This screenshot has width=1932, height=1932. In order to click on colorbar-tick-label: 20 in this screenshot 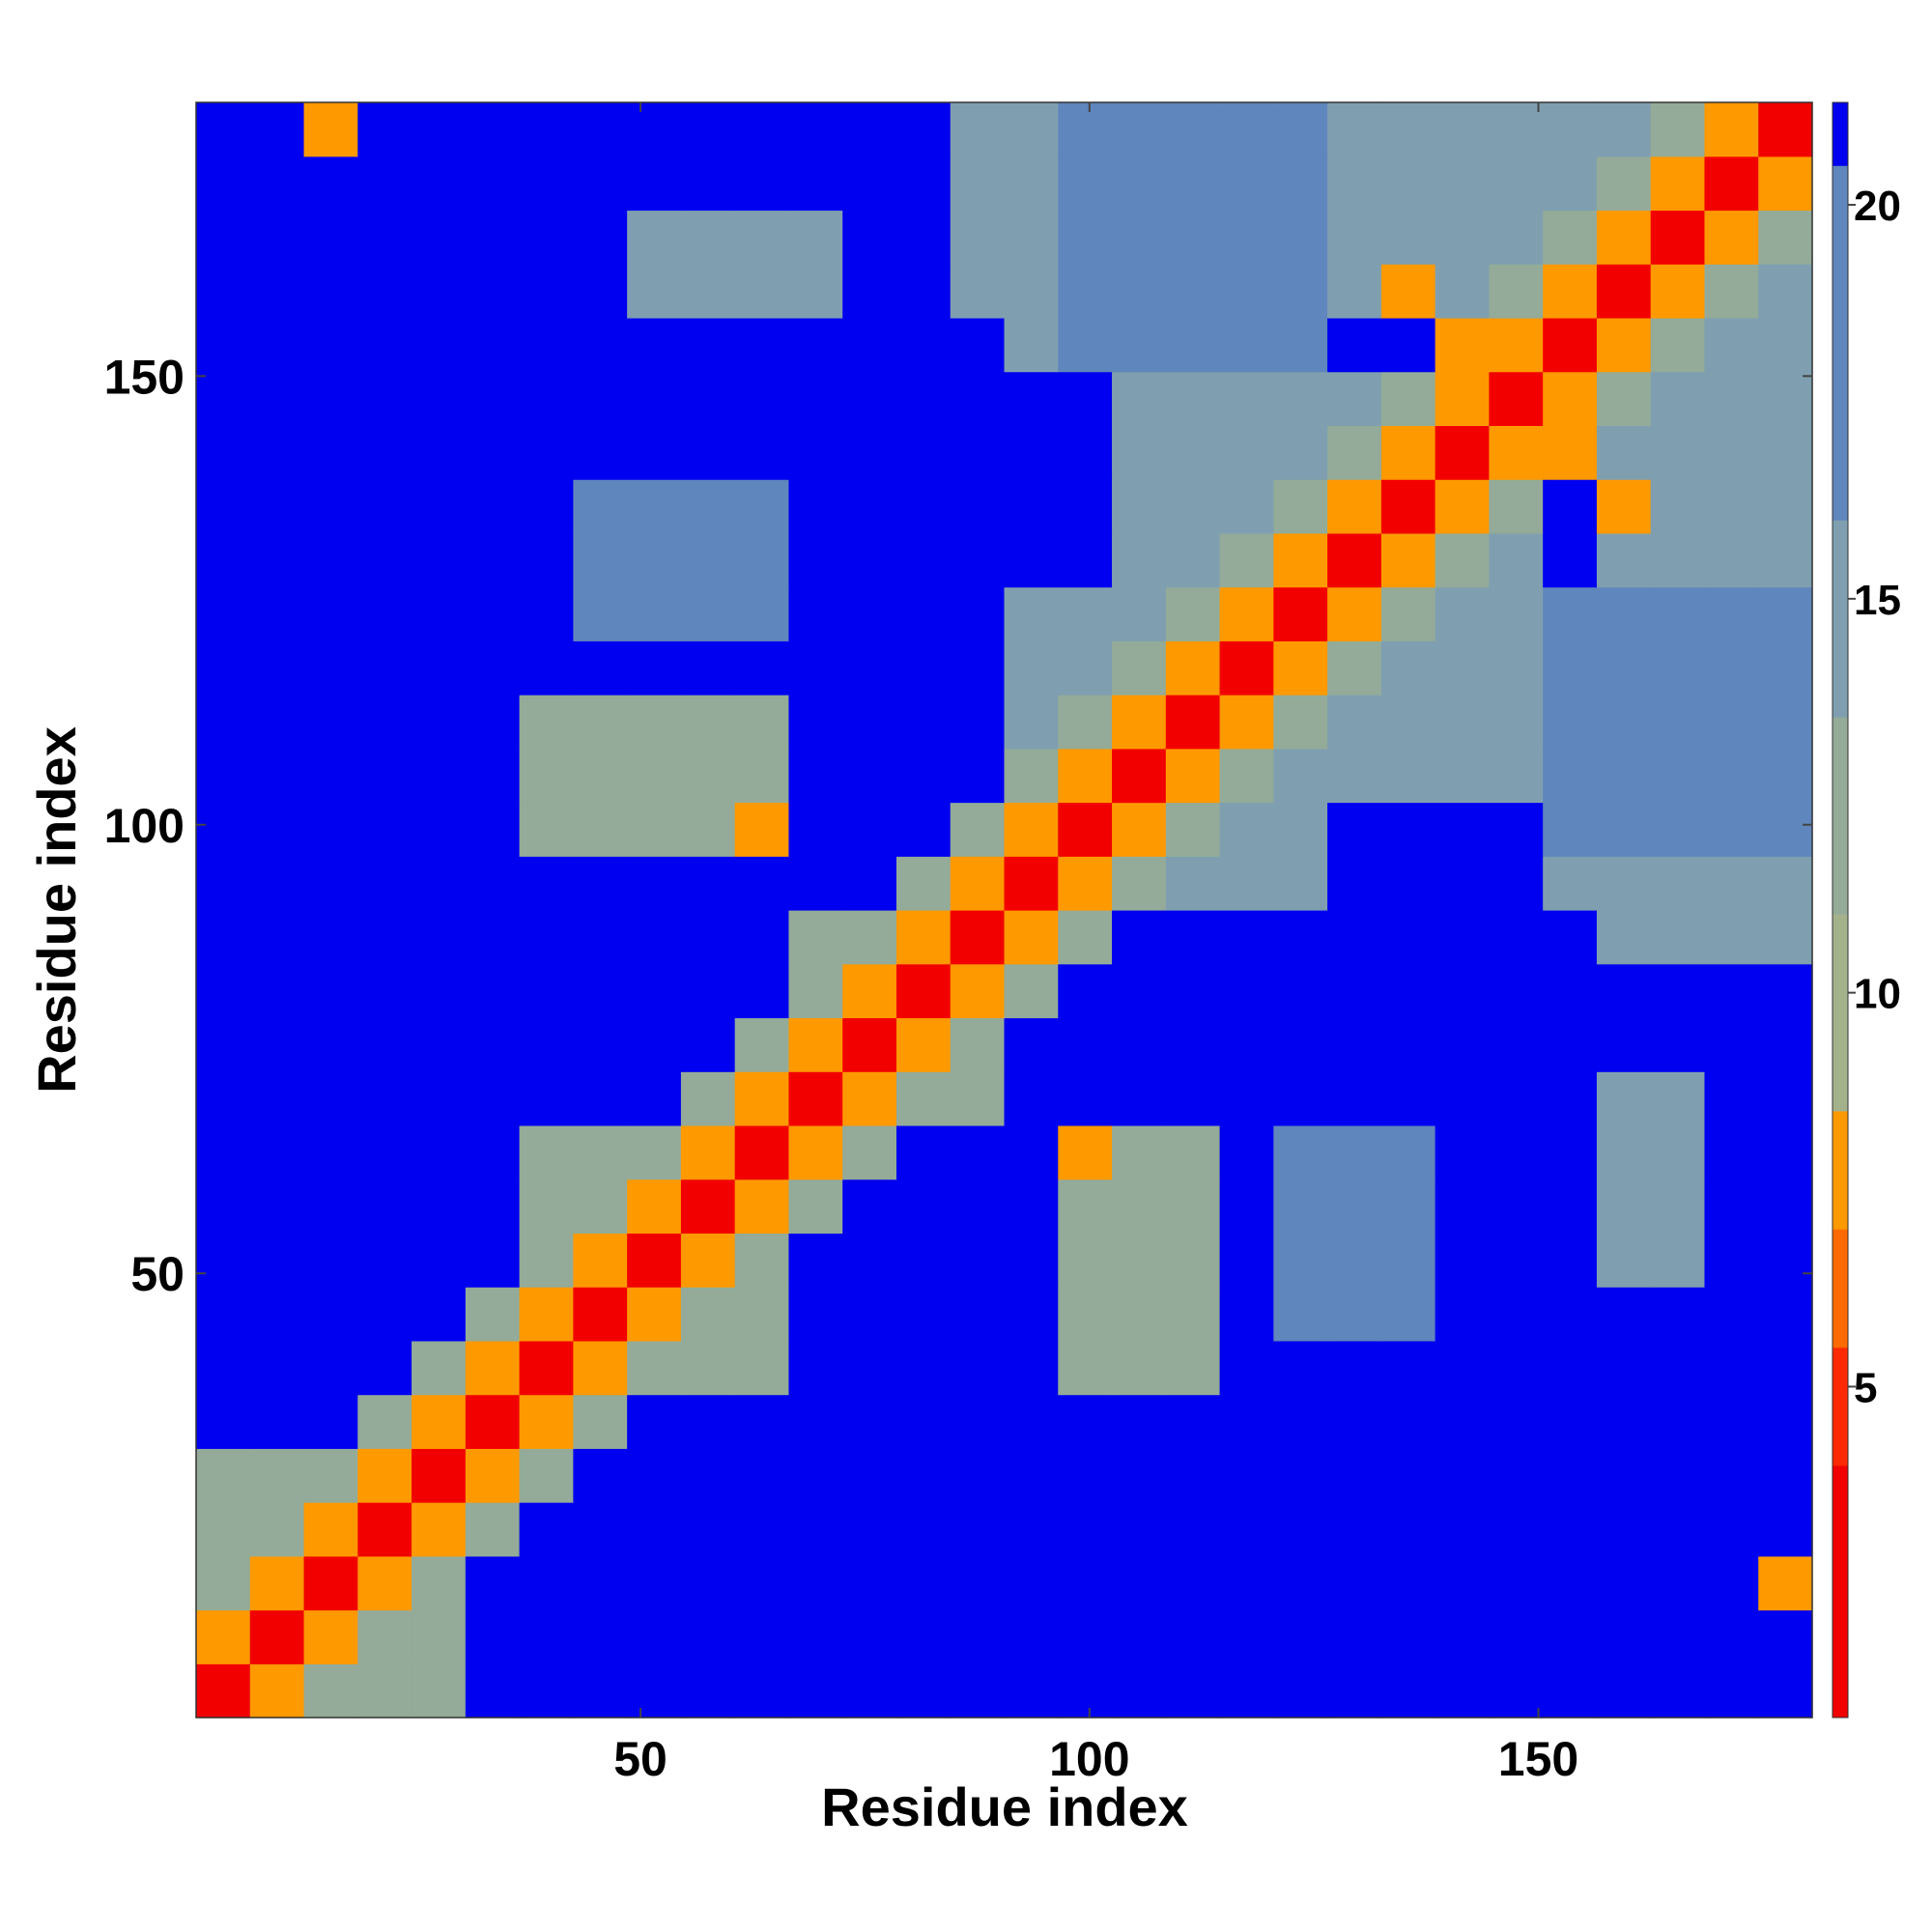, I will do `click(1877, 206)`.